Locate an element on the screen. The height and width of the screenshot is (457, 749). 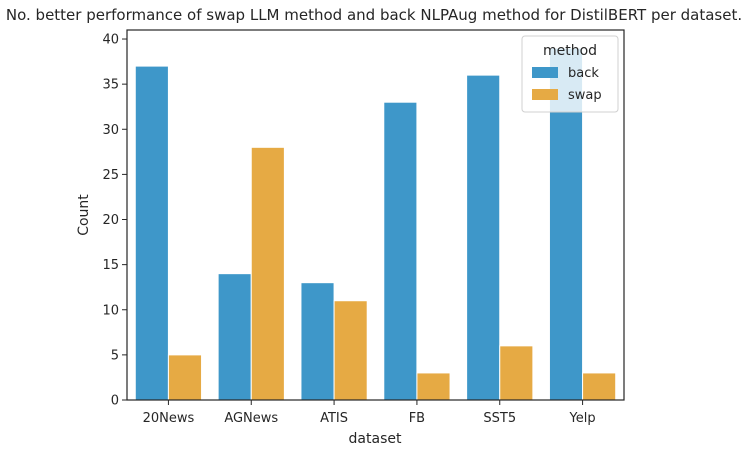
bar-swap-agnews is located at coordinates (267, 273).